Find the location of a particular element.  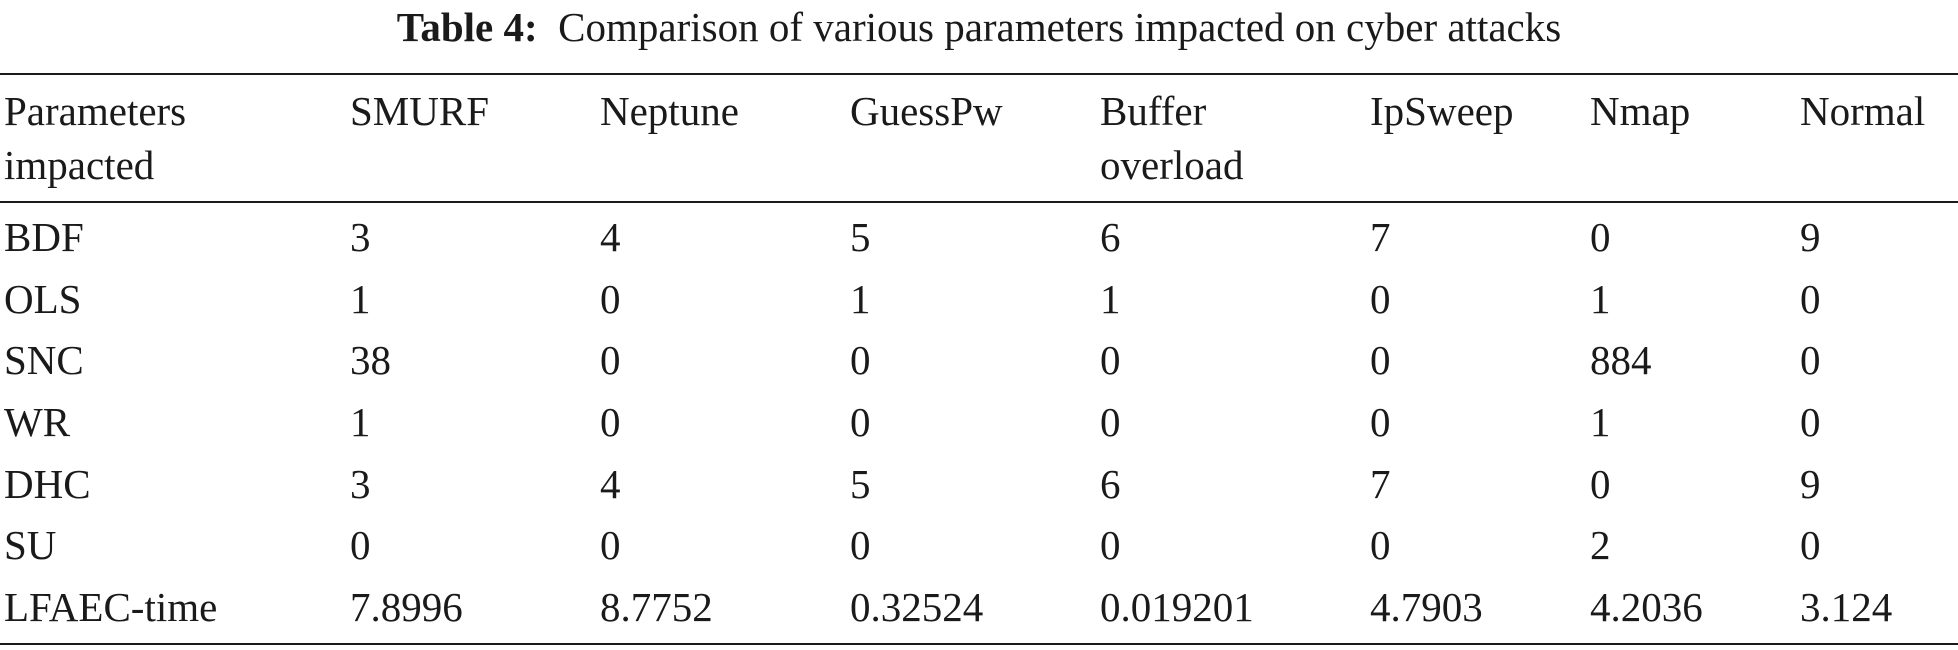

header-cell-buffer-overload: Buffer overload is located at coordinates (1172, 138).